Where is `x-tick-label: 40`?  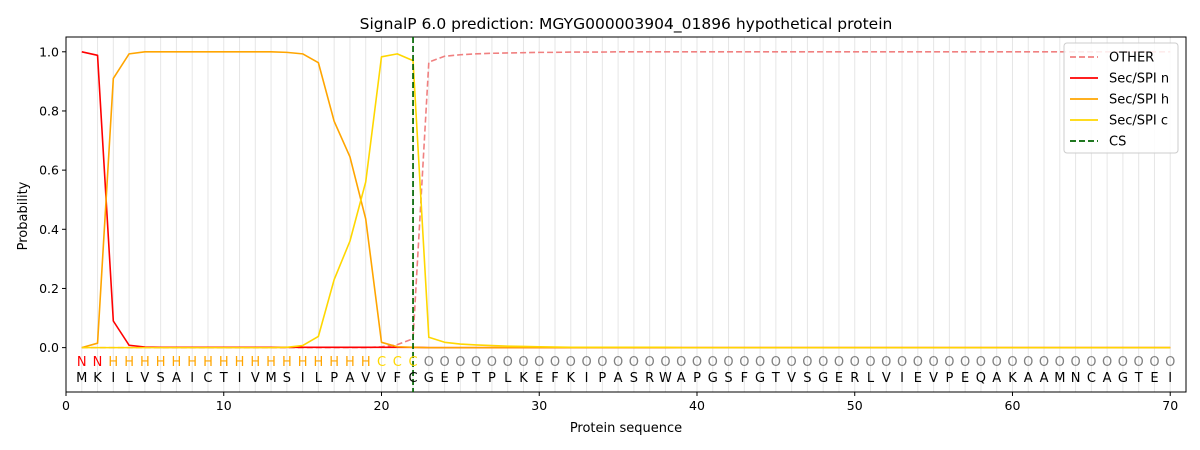
x-tick-label: 40 is located at coordinates (697, 405).